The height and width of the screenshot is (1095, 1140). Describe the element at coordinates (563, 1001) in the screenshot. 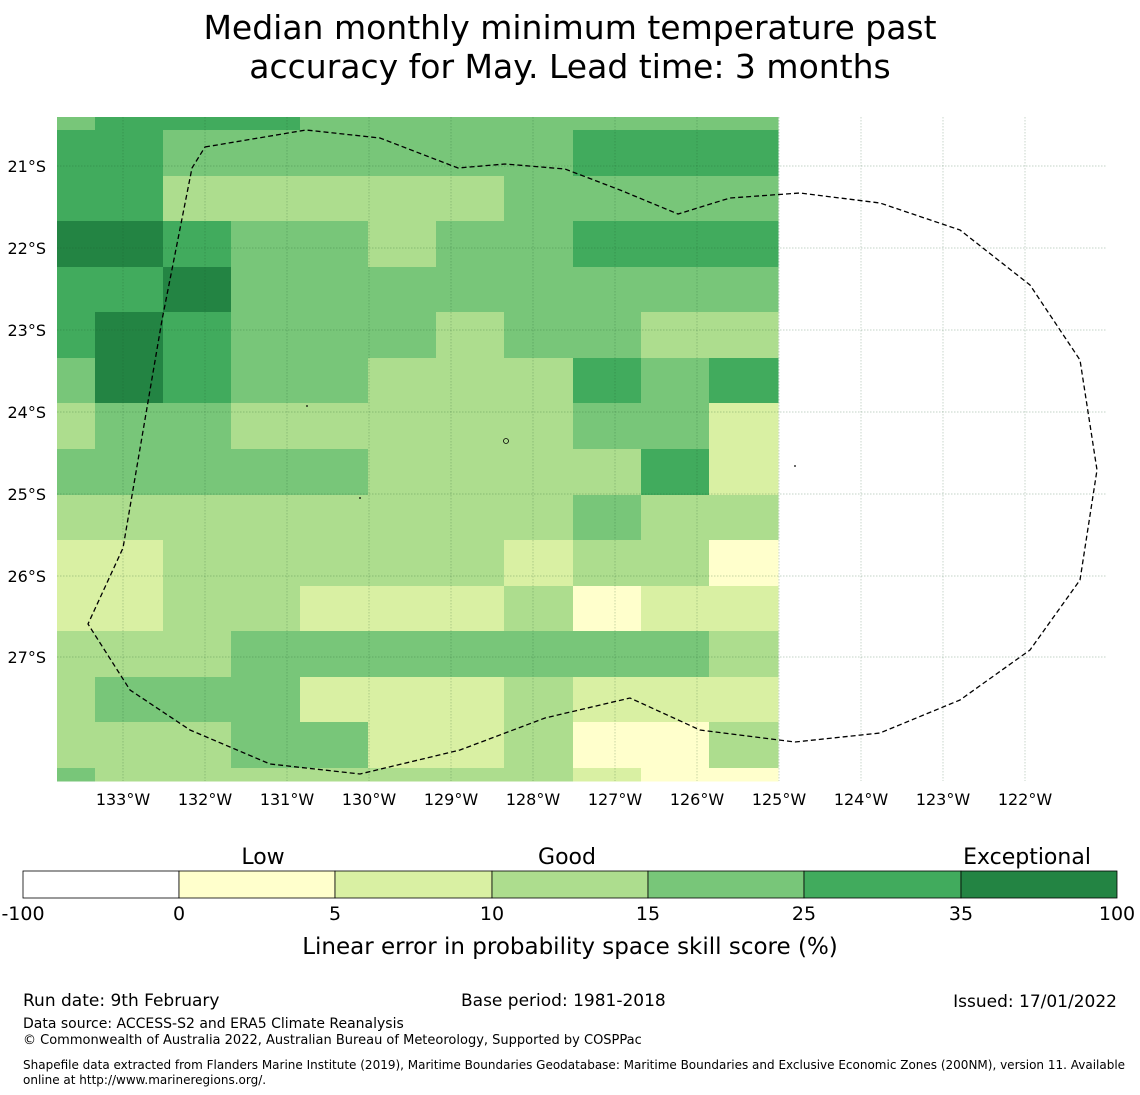

I see `base-period: Base period: 1981-2018` at that location.